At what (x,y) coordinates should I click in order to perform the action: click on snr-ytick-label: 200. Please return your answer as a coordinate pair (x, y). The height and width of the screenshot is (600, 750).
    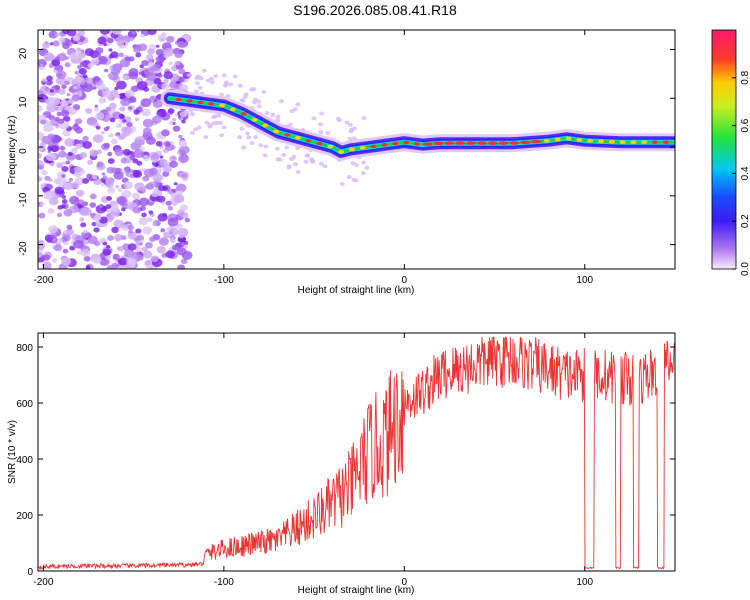
    Looking at the image, I should click on (24, 516).